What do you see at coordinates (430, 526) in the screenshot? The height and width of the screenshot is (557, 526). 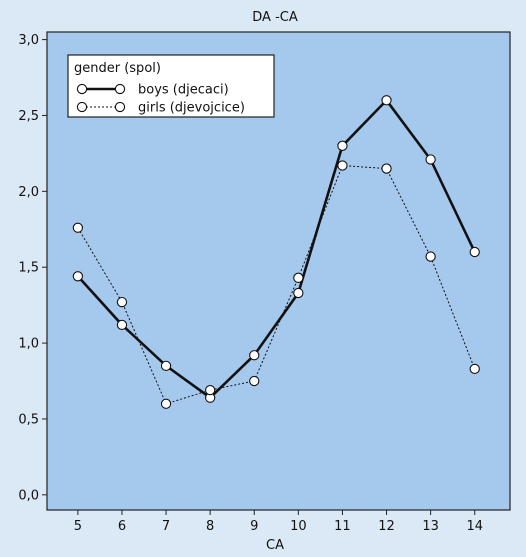 I see `x-tick-label: 13` at bounding box center [430, 526].